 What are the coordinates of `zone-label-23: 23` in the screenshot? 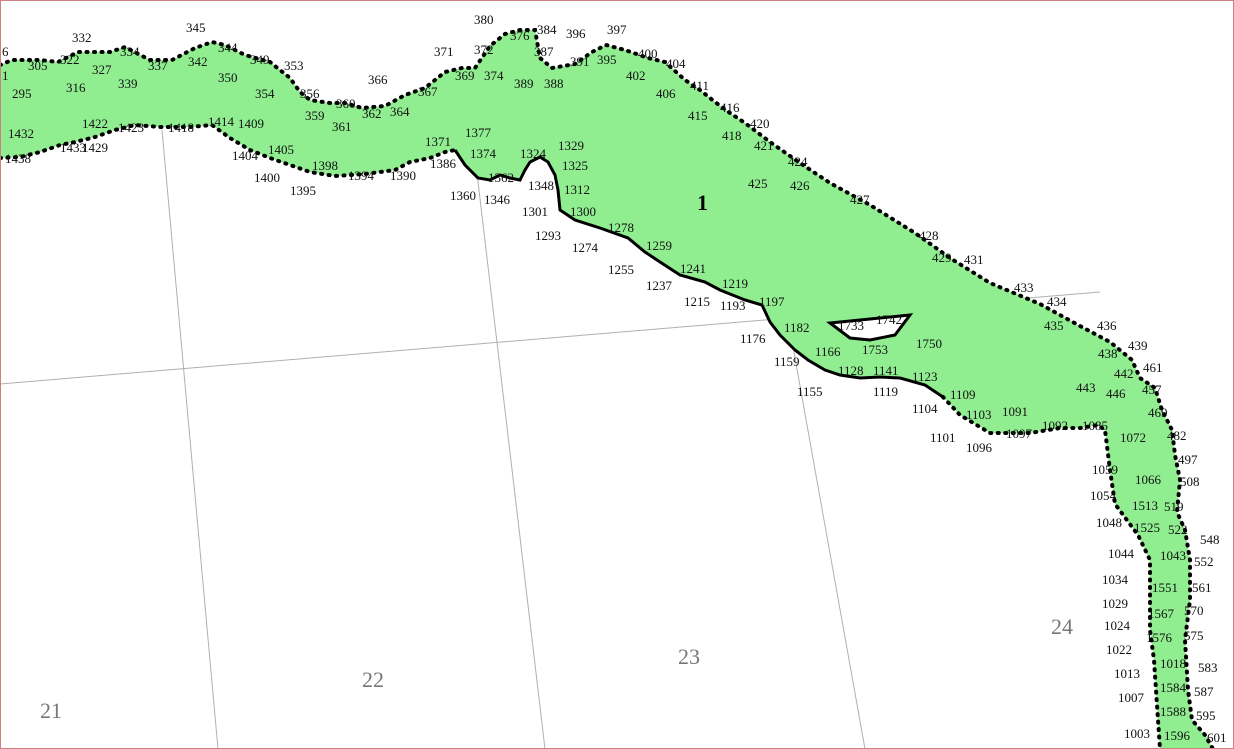 It's located at (689, 656).